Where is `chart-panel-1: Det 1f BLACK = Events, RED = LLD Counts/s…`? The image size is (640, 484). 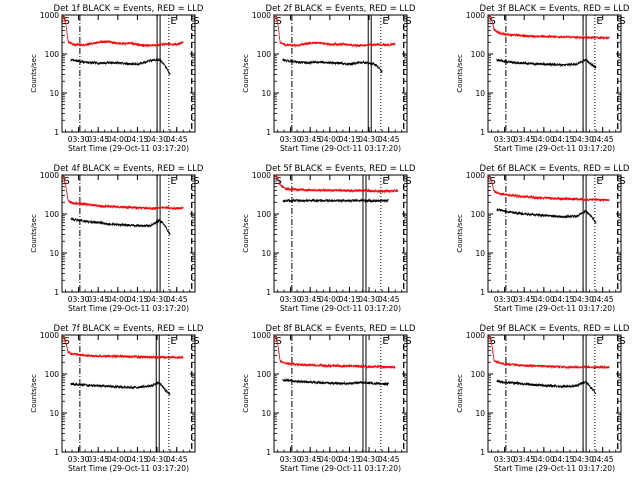
chart-panel-1: Det 1f BLACK = Events, RED = LLD Counts/s… is located at coordinates (117, 78).